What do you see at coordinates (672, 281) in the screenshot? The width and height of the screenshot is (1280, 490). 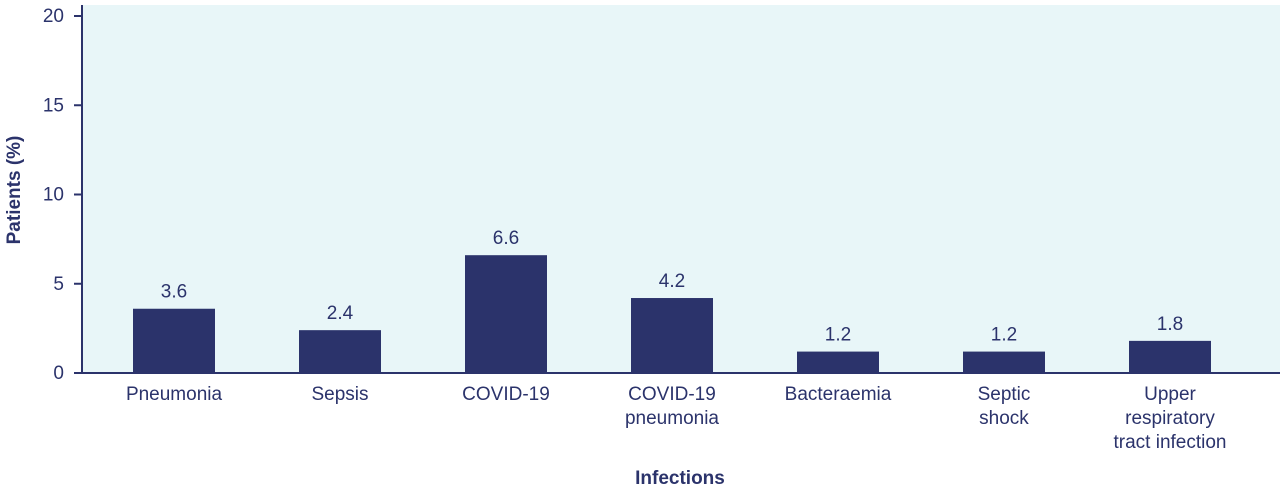 I see `bar-value-label: 4.2` at bounding box center [672, 281].